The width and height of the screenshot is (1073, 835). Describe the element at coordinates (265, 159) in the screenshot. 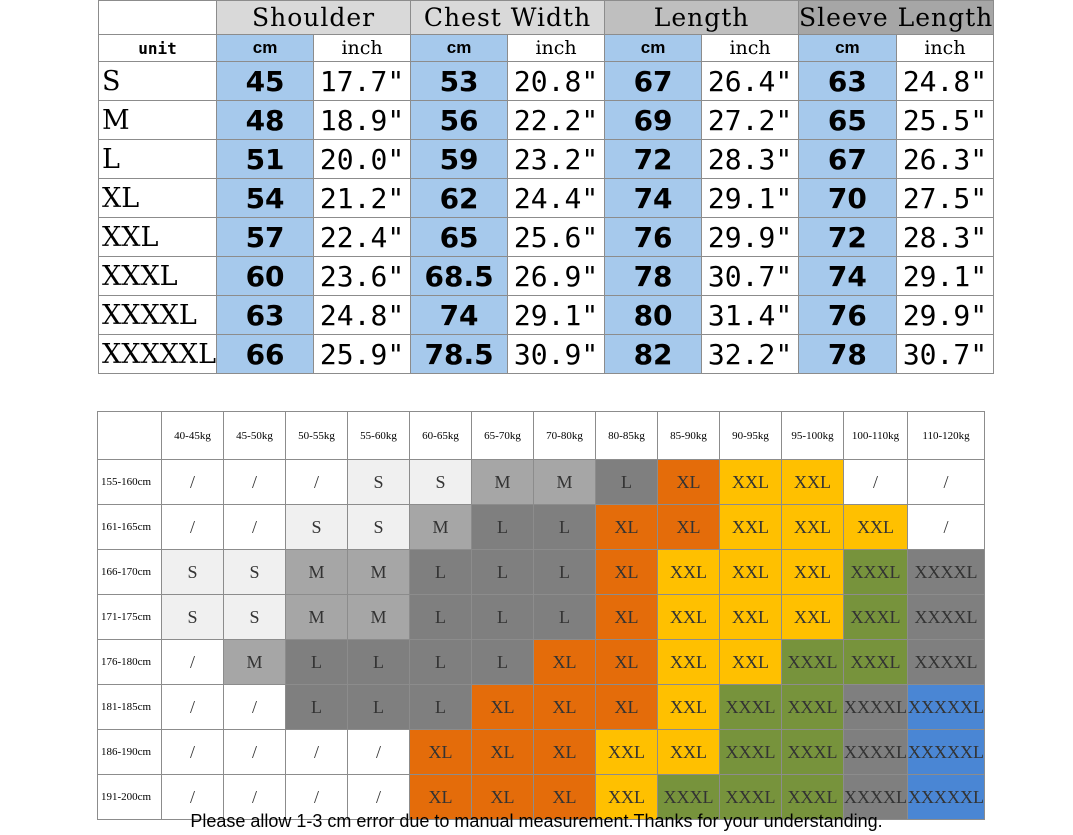

I see `cm-value: 51` at that location.